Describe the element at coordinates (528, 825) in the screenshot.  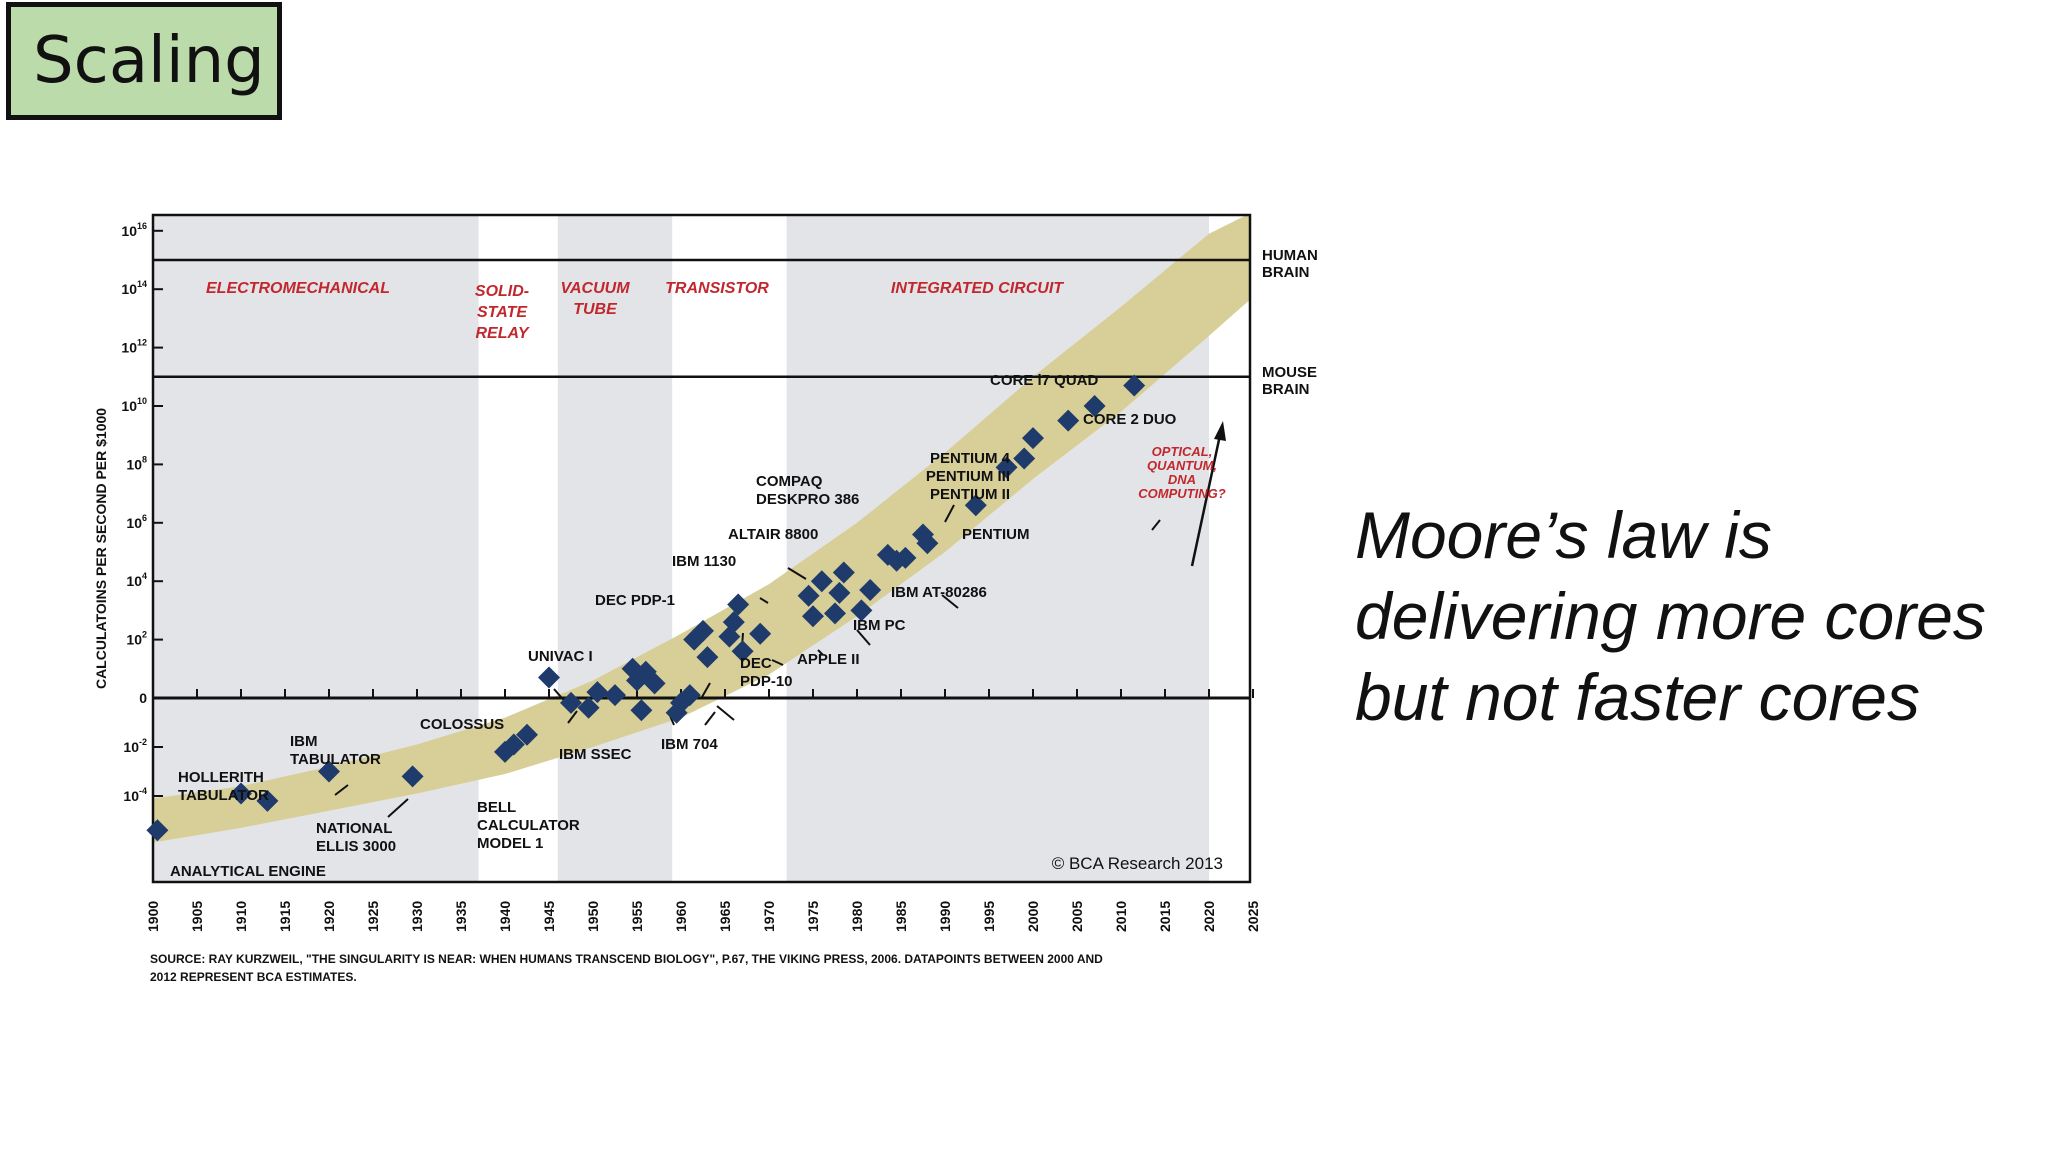
I see `point-annotation: CALCULATOR` at that location.